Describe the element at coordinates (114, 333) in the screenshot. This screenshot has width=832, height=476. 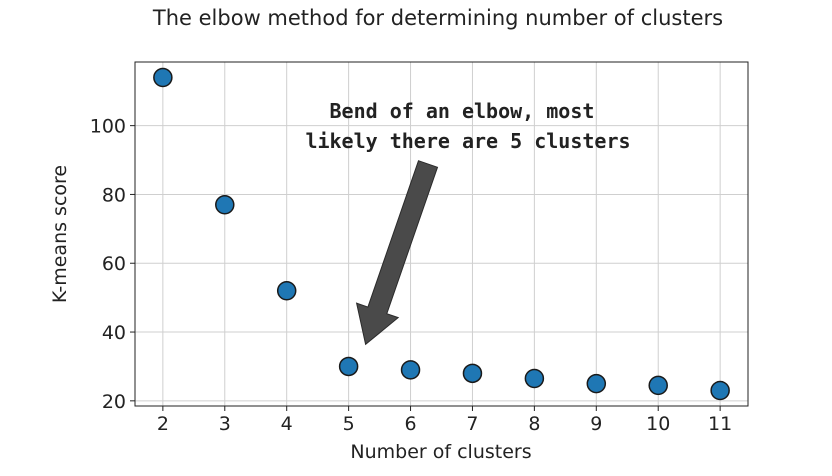
I see `y-tick-label: 40` at that location.